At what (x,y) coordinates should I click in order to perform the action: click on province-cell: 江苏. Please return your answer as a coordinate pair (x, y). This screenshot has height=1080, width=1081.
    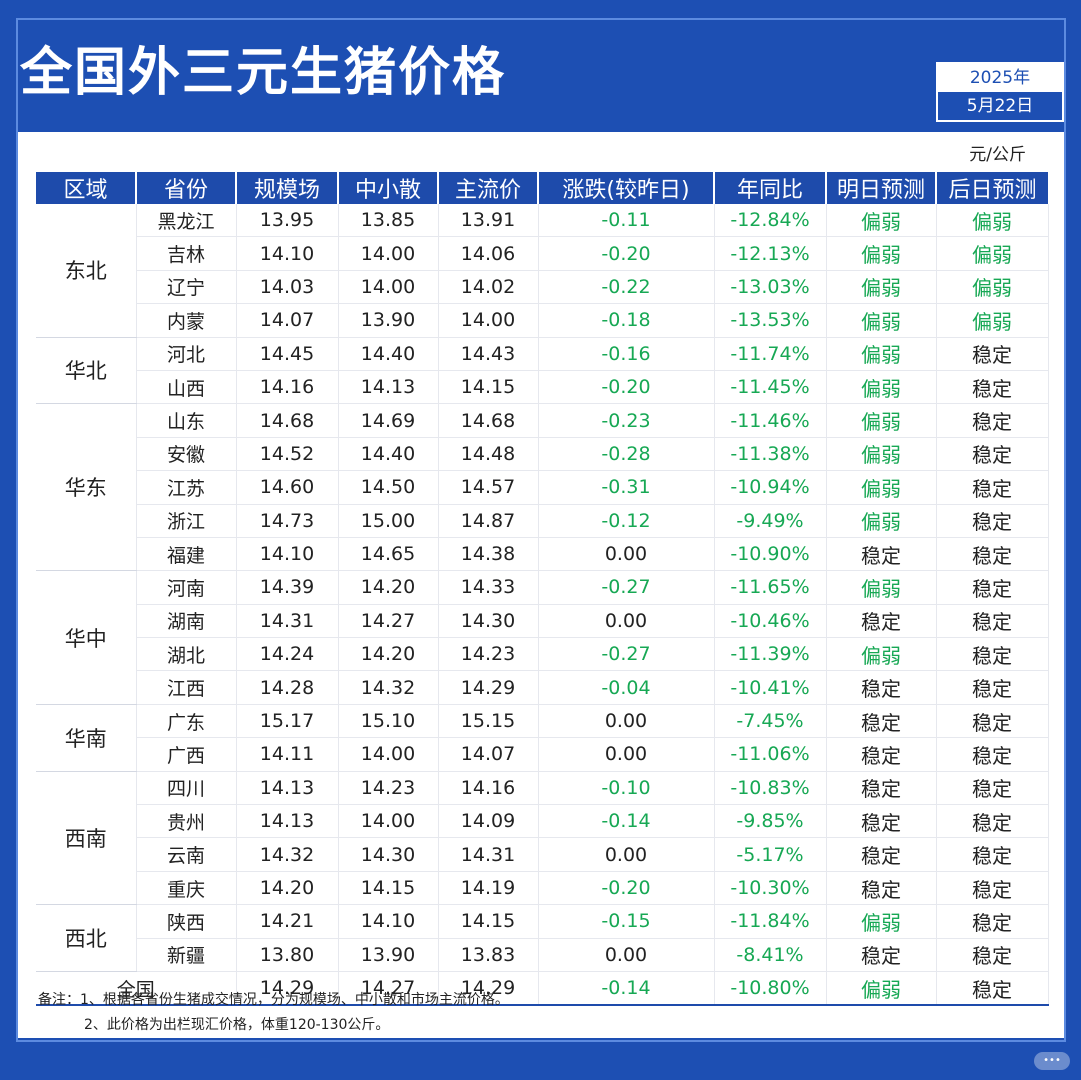
    Looking at the image, I should click on (186, 487).